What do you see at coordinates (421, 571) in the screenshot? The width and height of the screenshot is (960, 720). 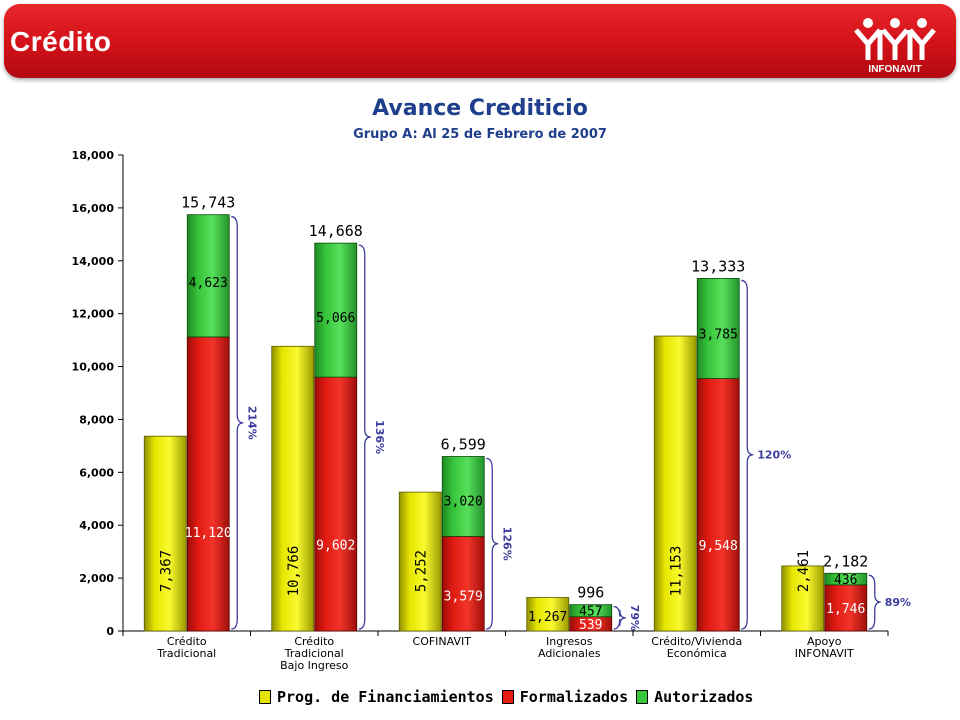 I see `prog-value-label: 5,252` at bounding box center [421, 571].